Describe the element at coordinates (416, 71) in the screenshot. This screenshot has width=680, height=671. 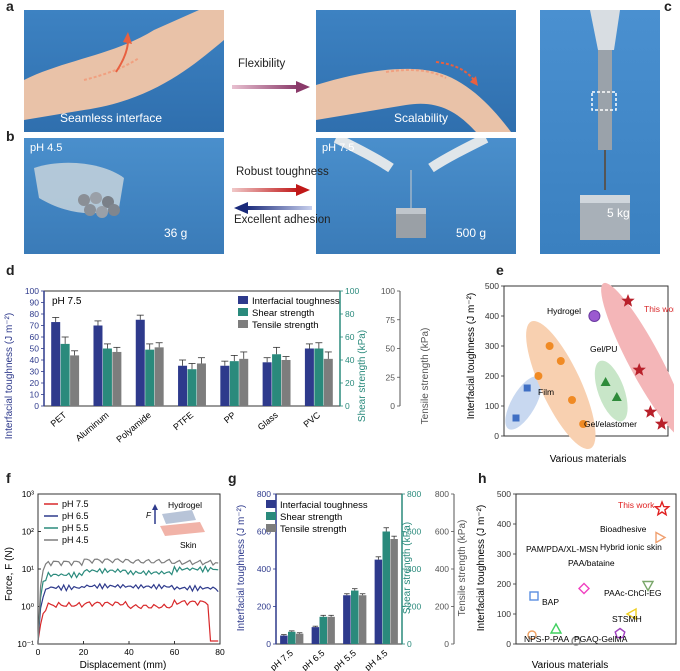
I see `photo-a-right: Scalability` at that location.